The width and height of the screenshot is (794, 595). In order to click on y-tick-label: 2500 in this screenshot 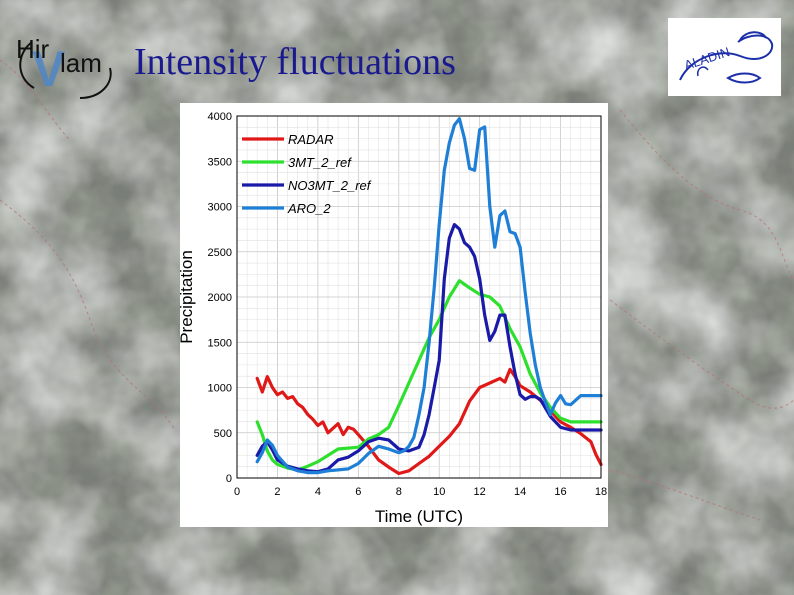, I will do `click(220, 253)`.